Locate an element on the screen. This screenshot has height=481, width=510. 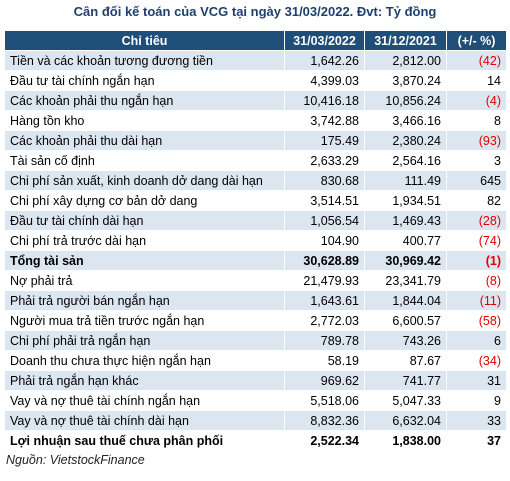
value-cell: 1,642.26 is located at coordinates (324, 60).